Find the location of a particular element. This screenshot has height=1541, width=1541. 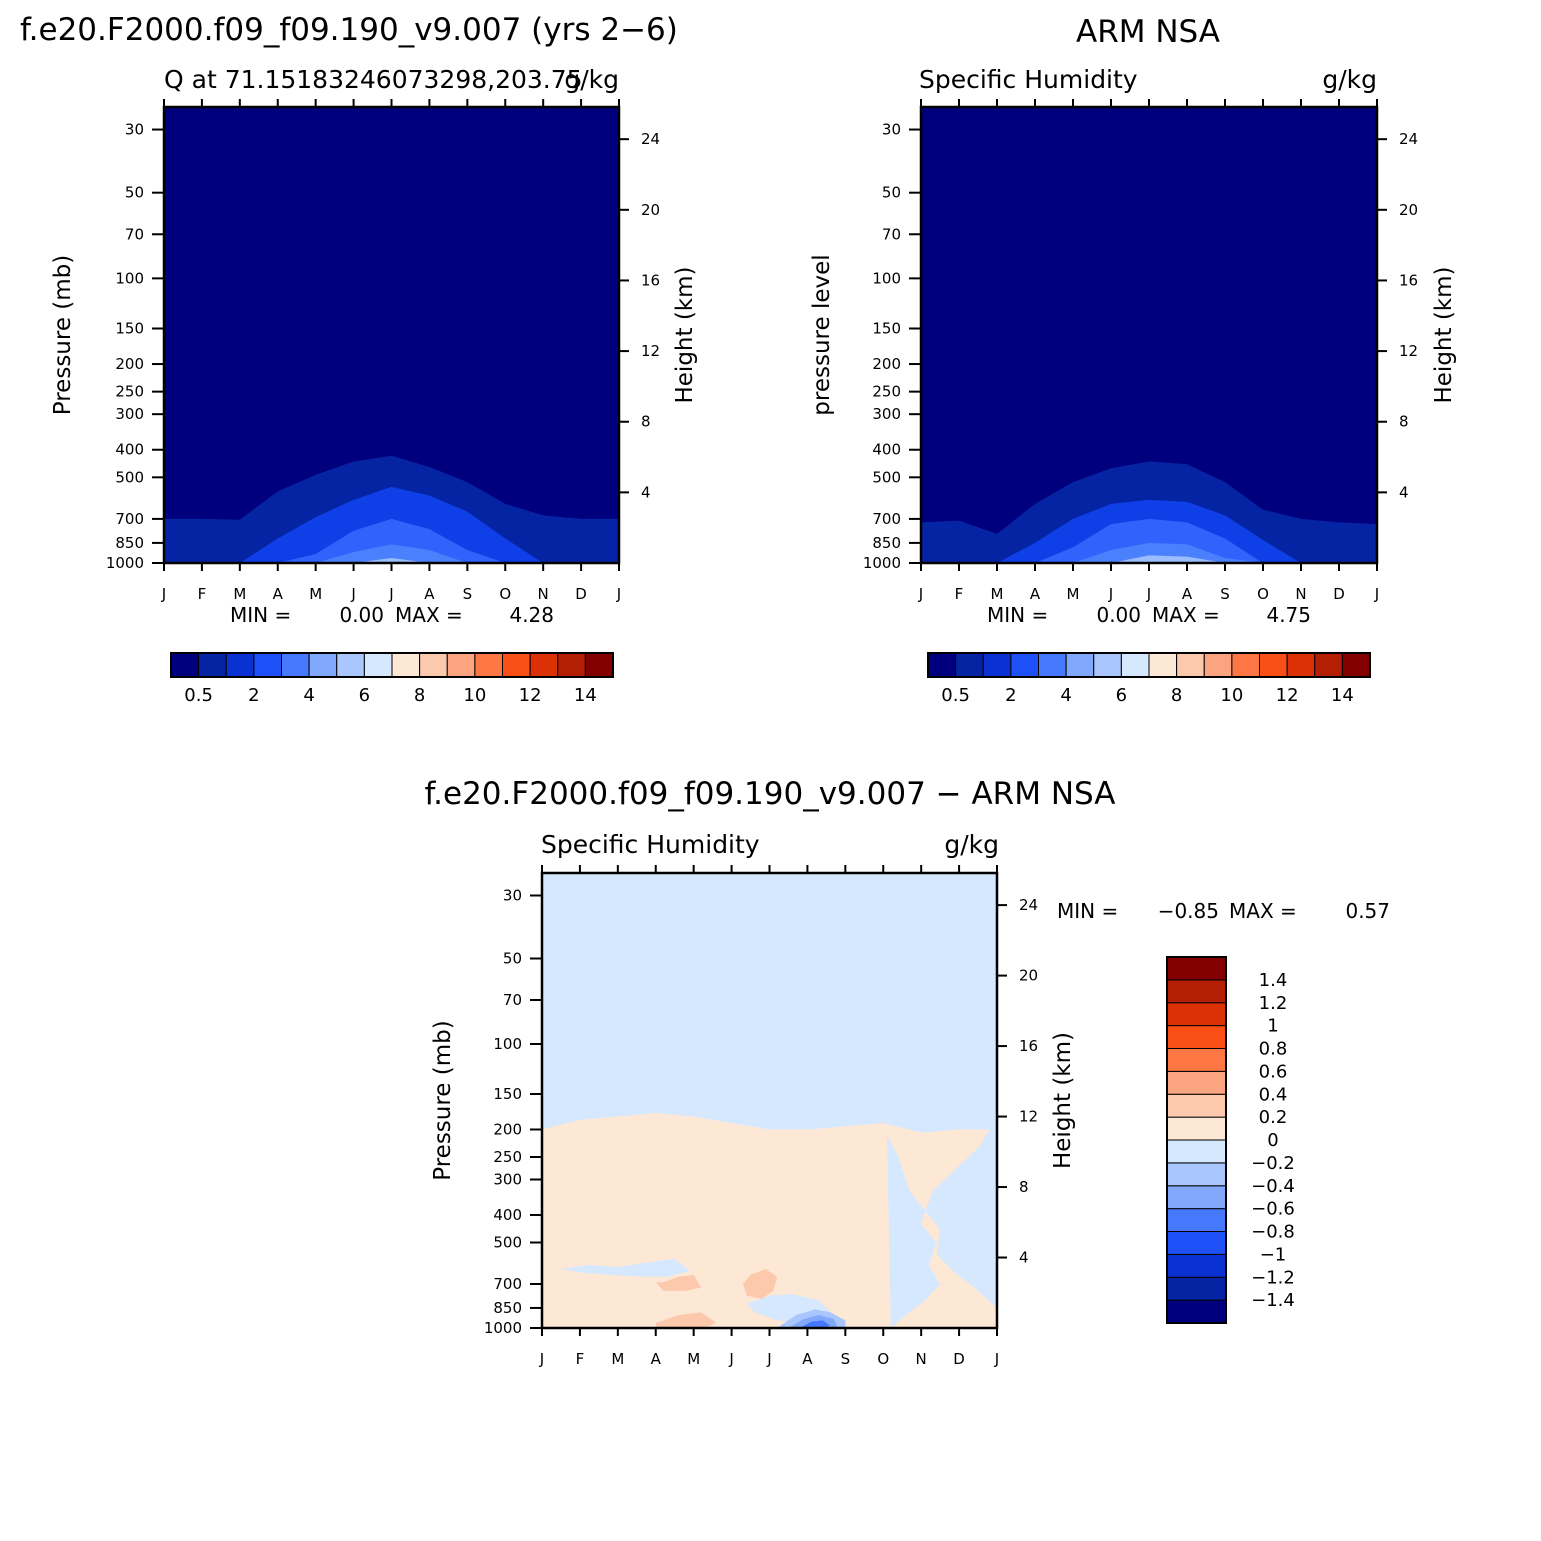

y-right-tick-label: 16 is located at coordinates (650, 280).